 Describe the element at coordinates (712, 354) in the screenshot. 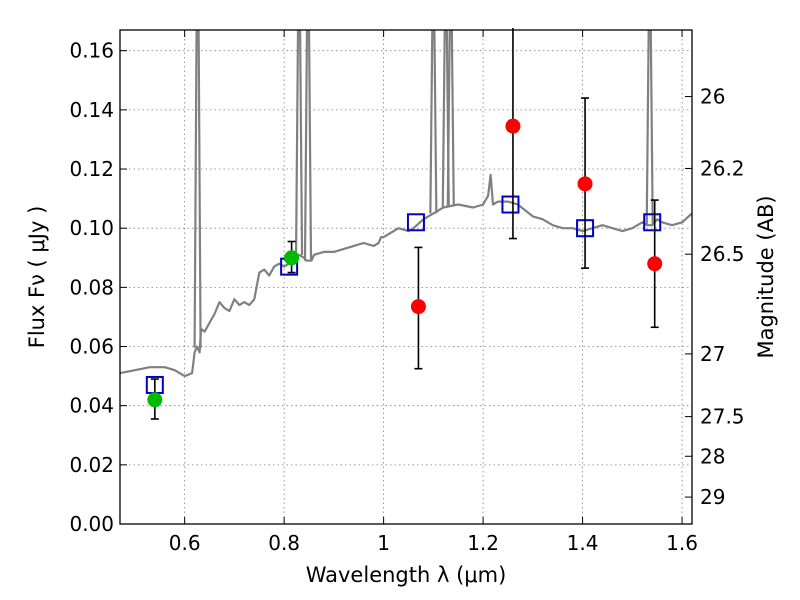

I see `right-tick-label: 27` at that location.